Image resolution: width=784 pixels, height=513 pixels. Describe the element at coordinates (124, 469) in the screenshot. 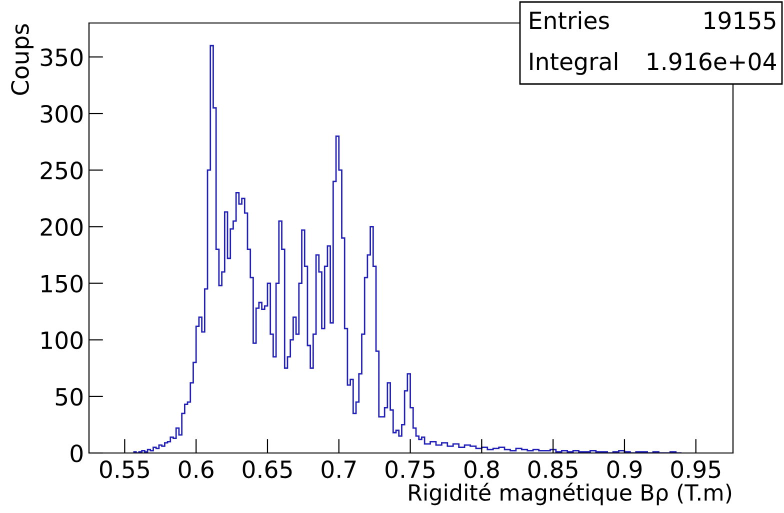

I see `x-tick-label: 0.55` at that location.